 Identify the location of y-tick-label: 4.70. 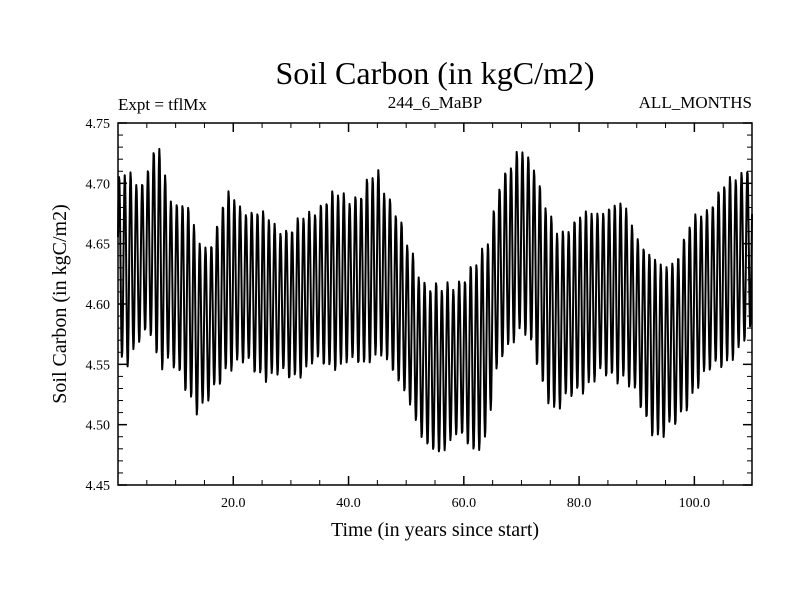
(98, 184).